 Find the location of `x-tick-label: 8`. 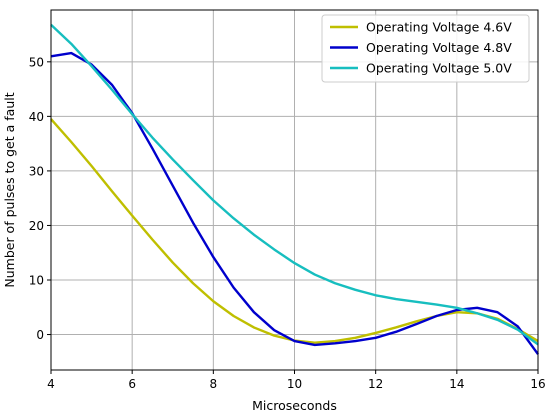

x-tick-label: 8 is located at coordinates (214, 384).